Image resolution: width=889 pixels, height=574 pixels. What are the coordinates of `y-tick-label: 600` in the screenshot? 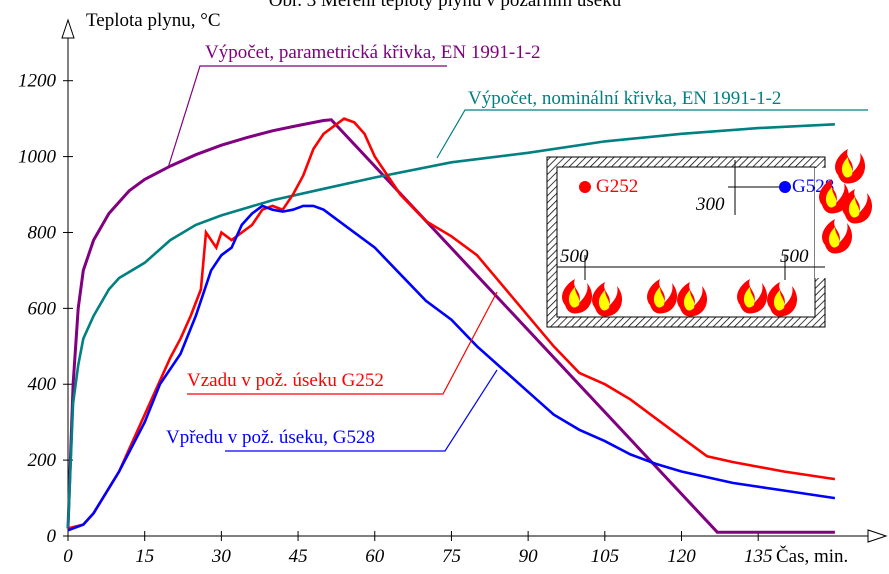 It's located at (42, 308).